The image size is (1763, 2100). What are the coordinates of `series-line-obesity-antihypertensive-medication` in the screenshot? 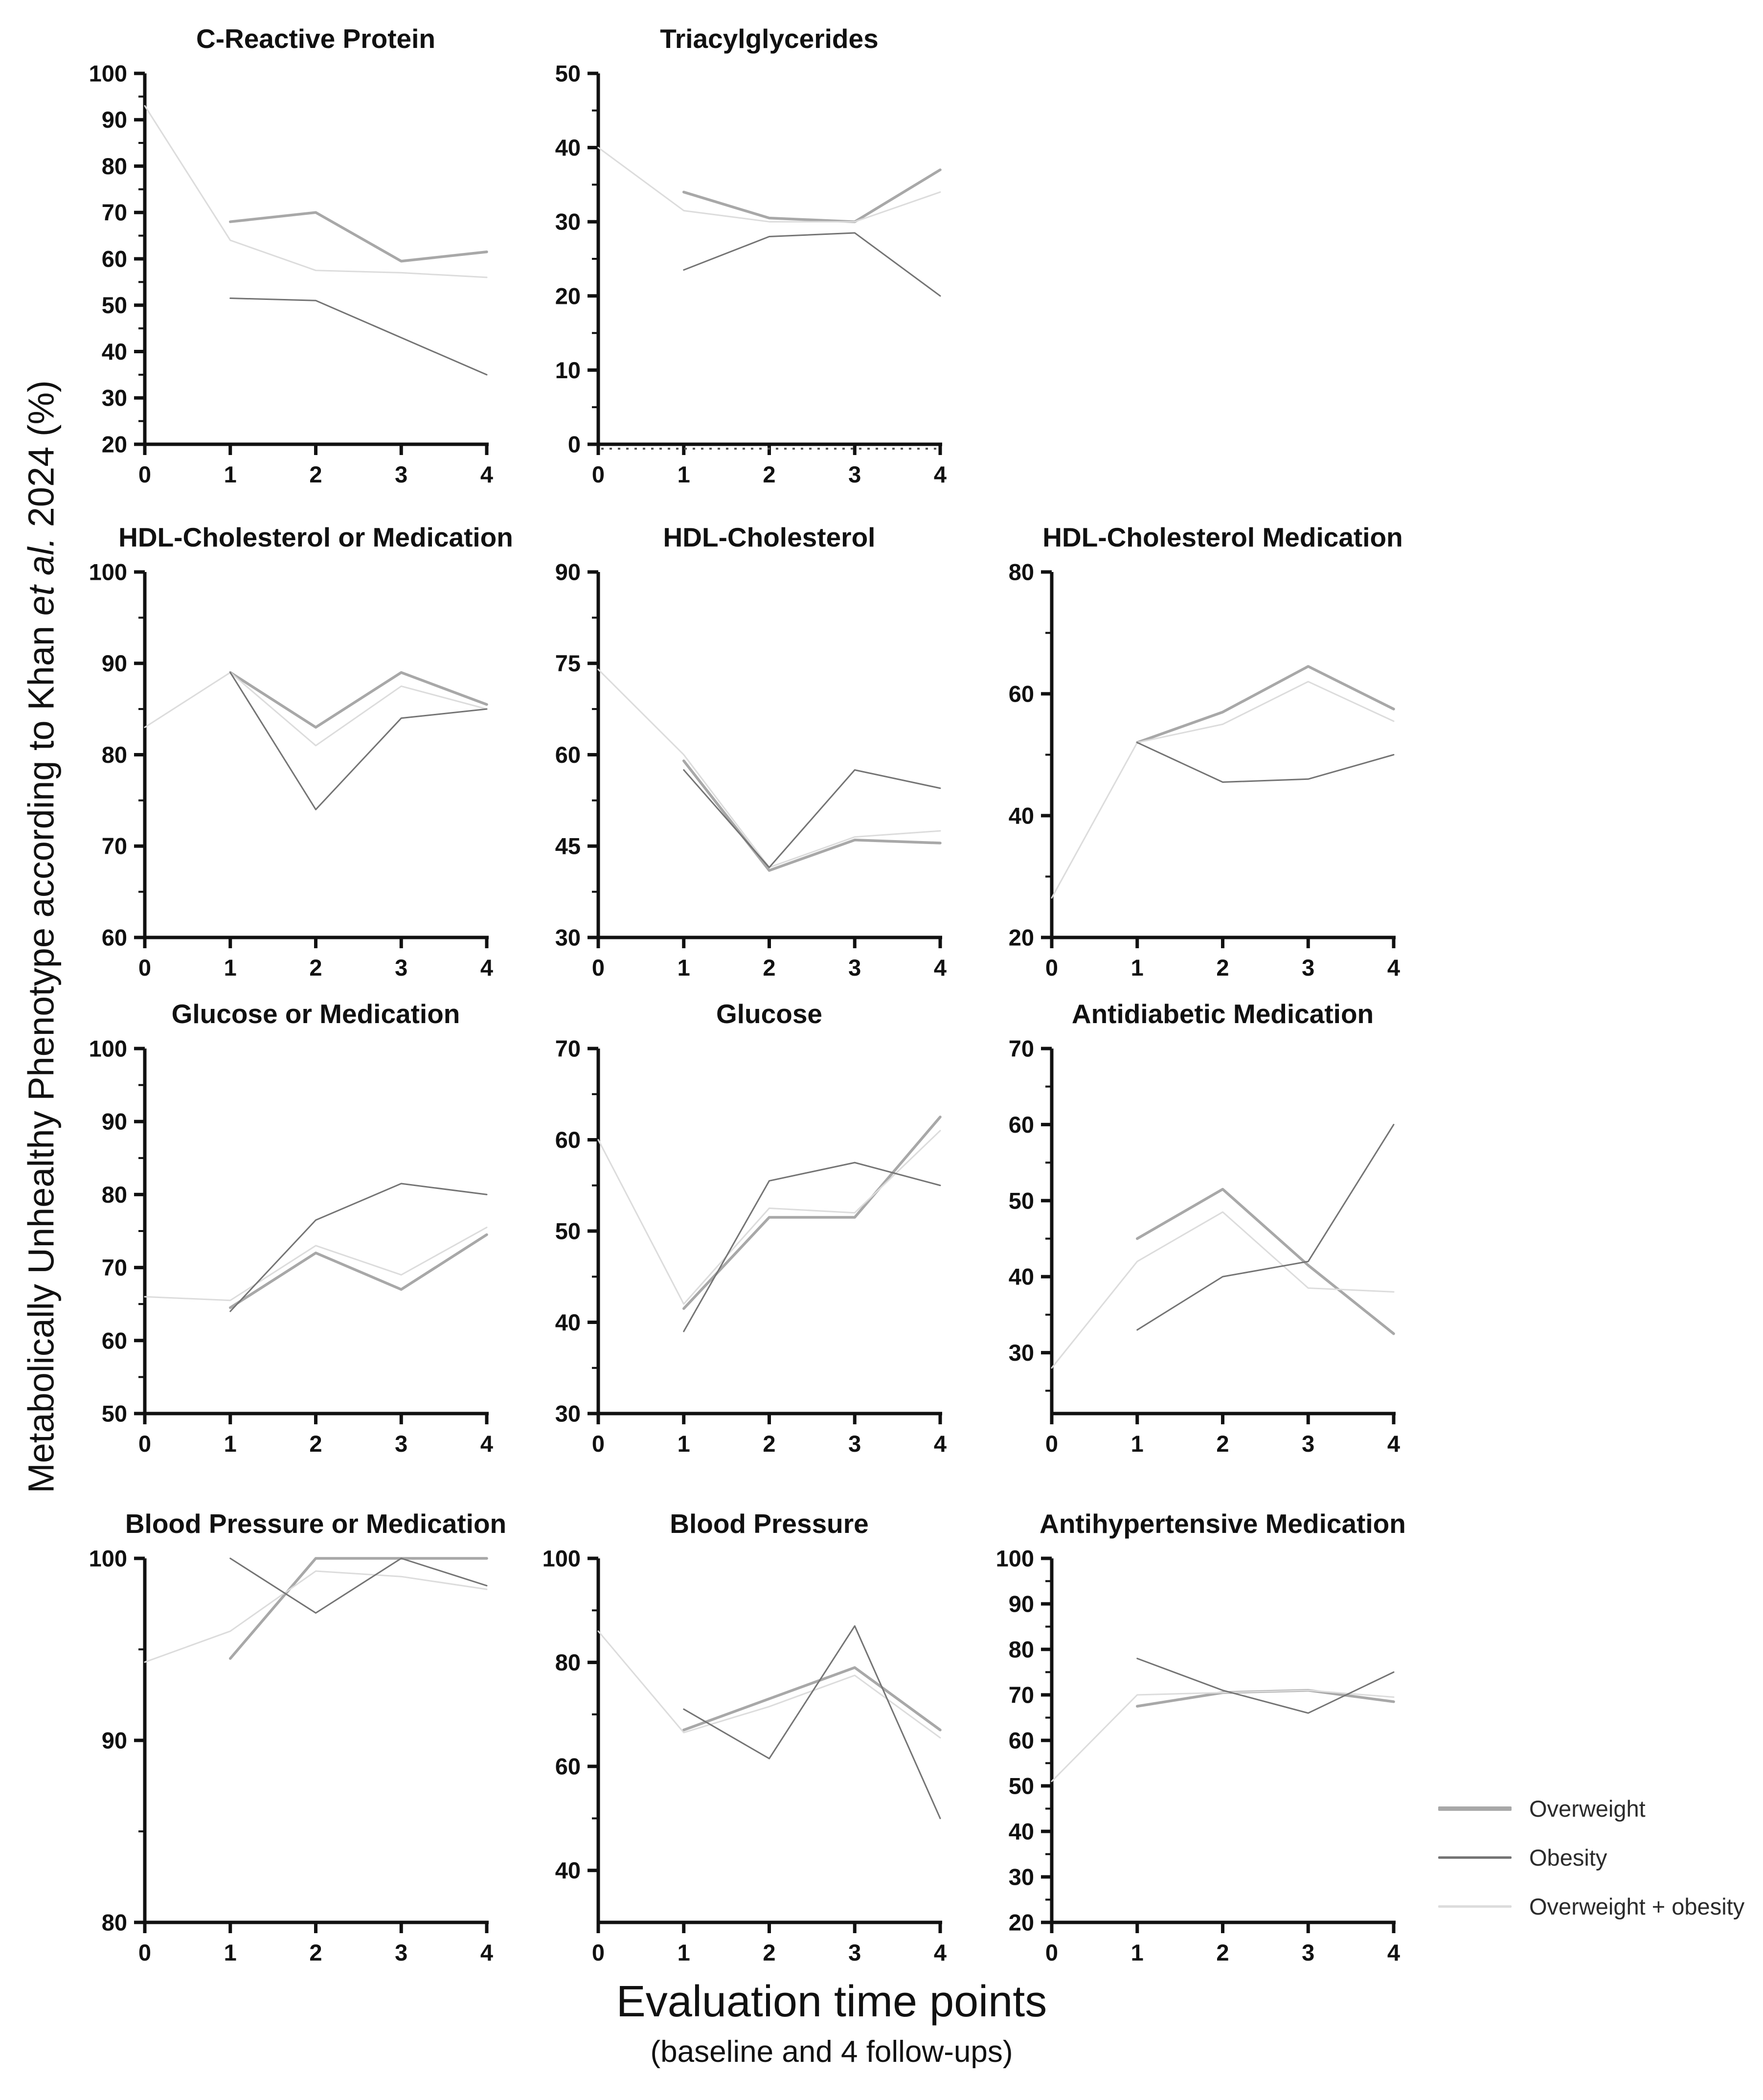 It's located at (1265, 1686).